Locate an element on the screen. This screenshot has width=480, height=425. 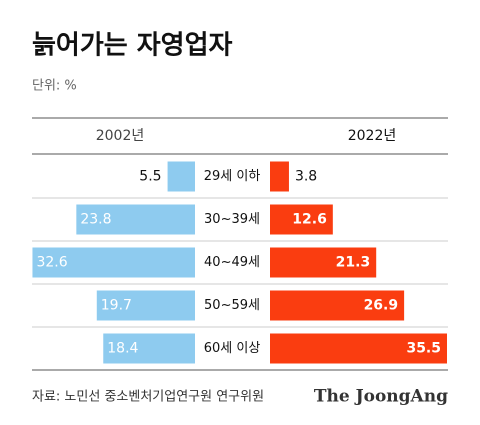
value-label: 5.5 is located at coordinates (150, 177).